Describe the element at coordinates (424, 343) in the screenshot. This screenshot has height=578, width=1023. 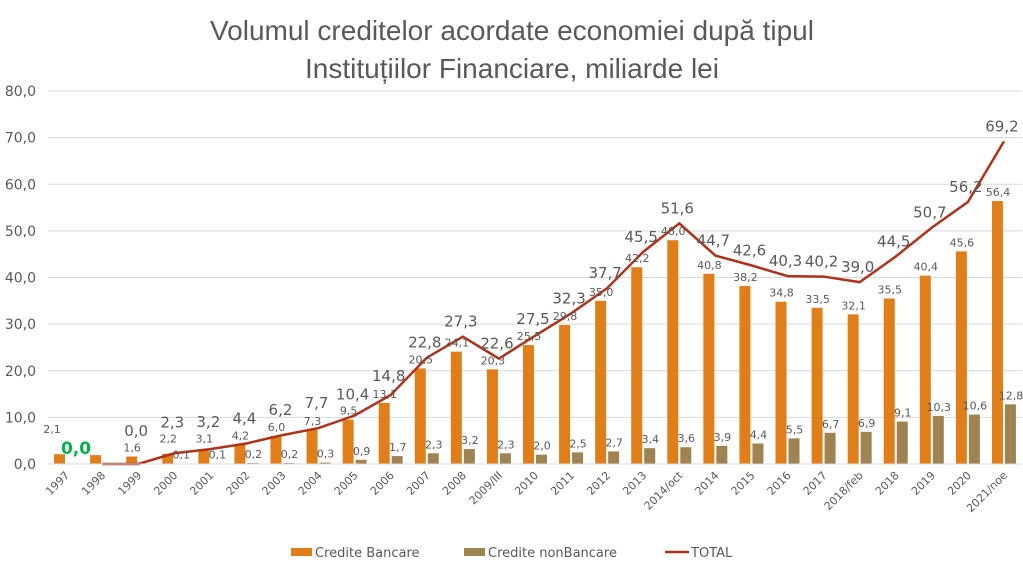
I see `data-label-total: 22,8` at that location.